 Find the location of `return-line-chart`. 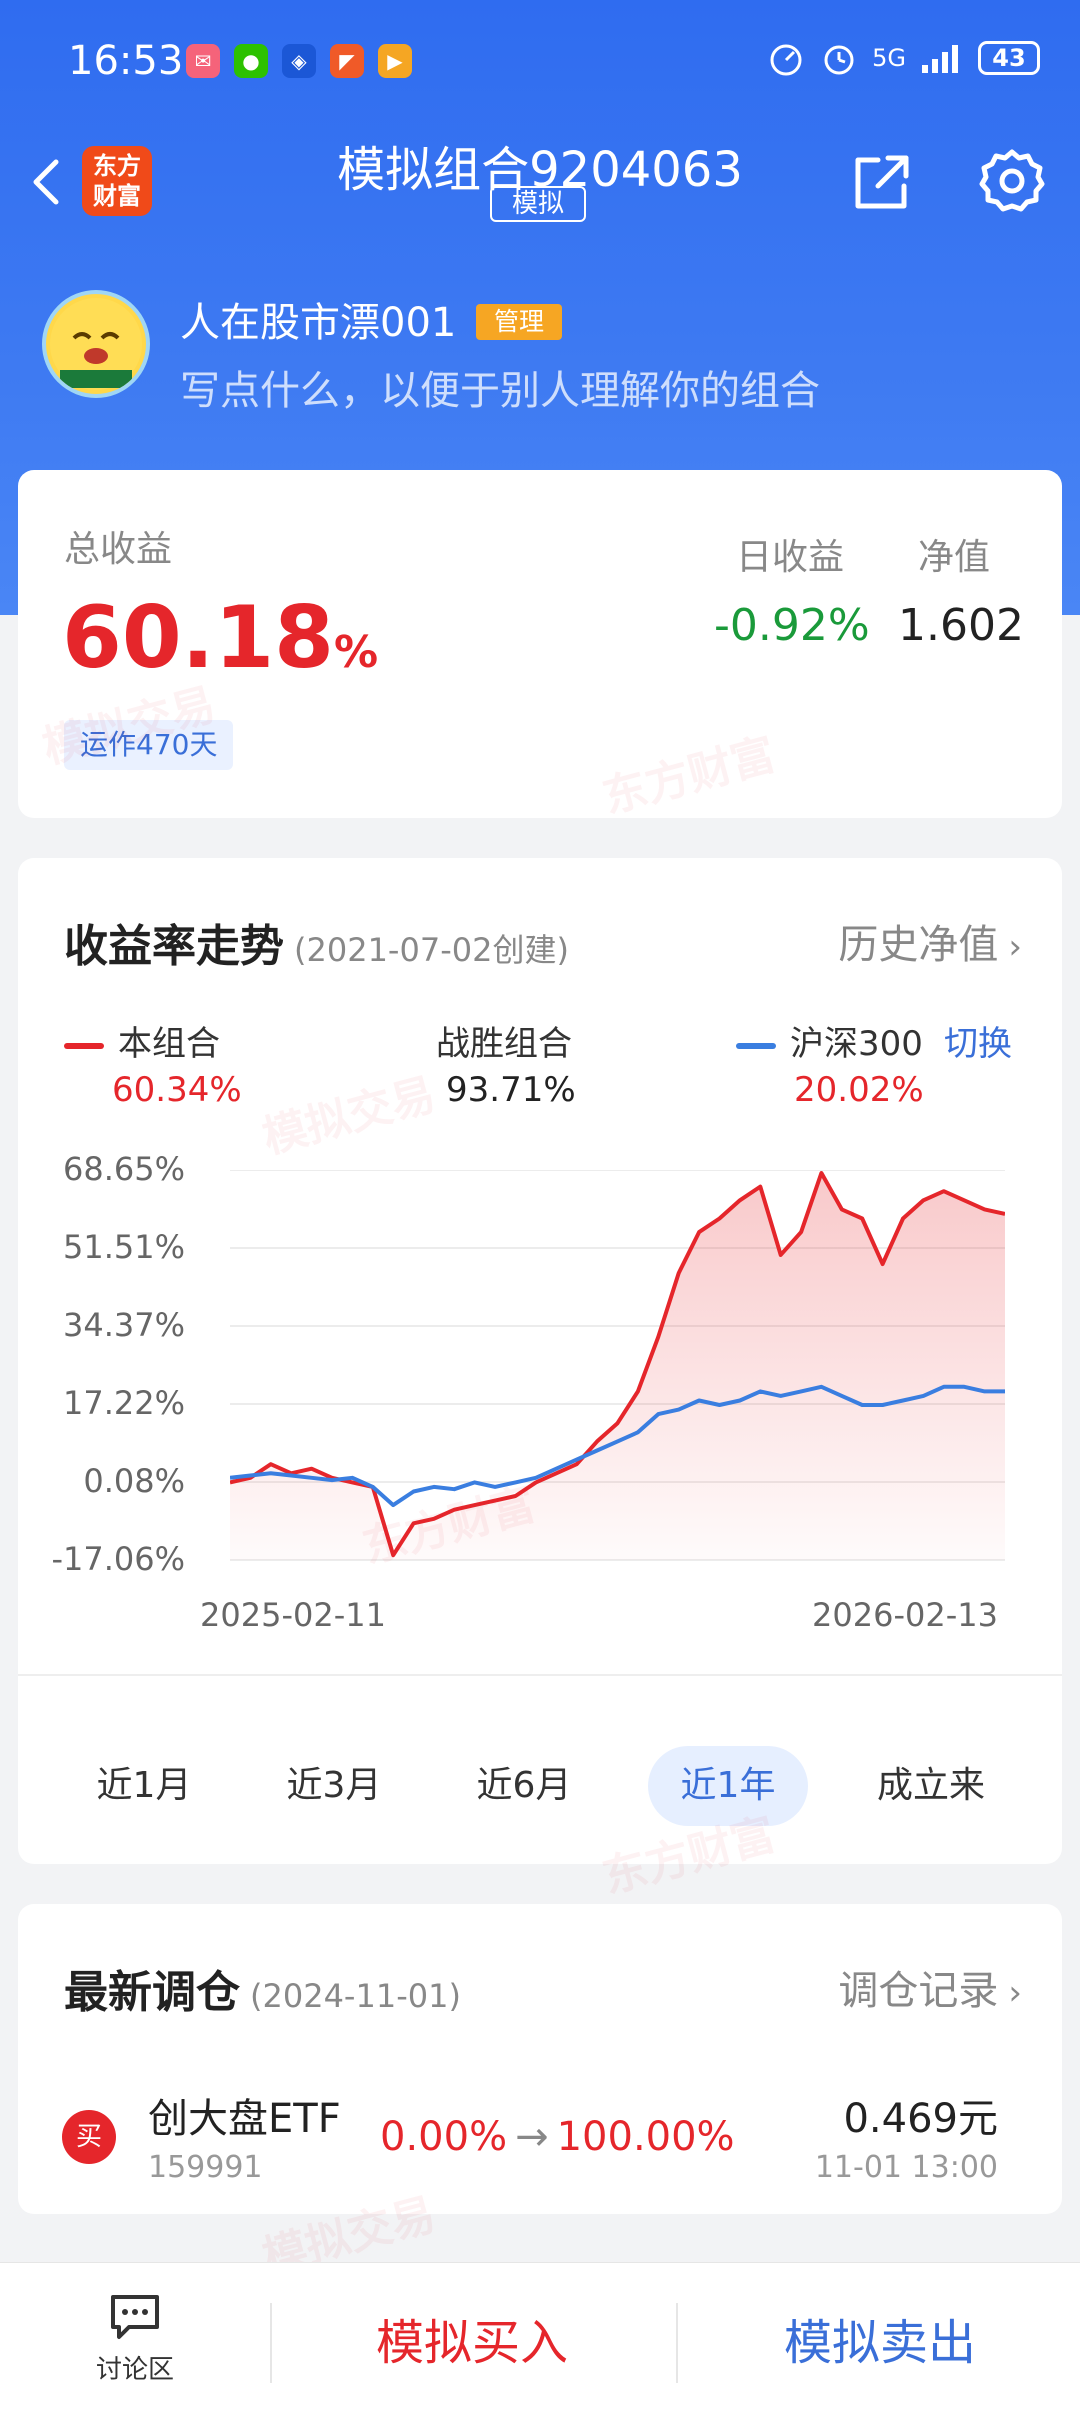

return-line-chart is located at coordinates (617, 1365).